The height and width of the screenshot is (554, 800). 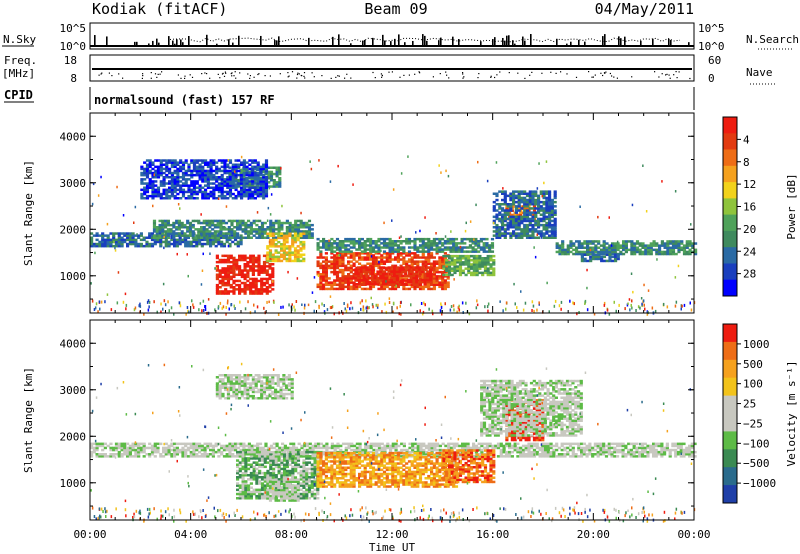 What do you see at coordinates (730, 288) in the screenshot?
I see `power-colorbar-swatch` at bounding box center [730, 288].